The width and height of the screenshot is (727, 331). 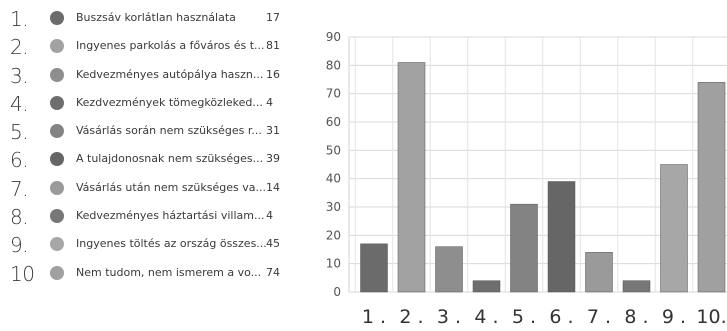 I want to click on y-tick-label: 30, so click(x=333, y=207).